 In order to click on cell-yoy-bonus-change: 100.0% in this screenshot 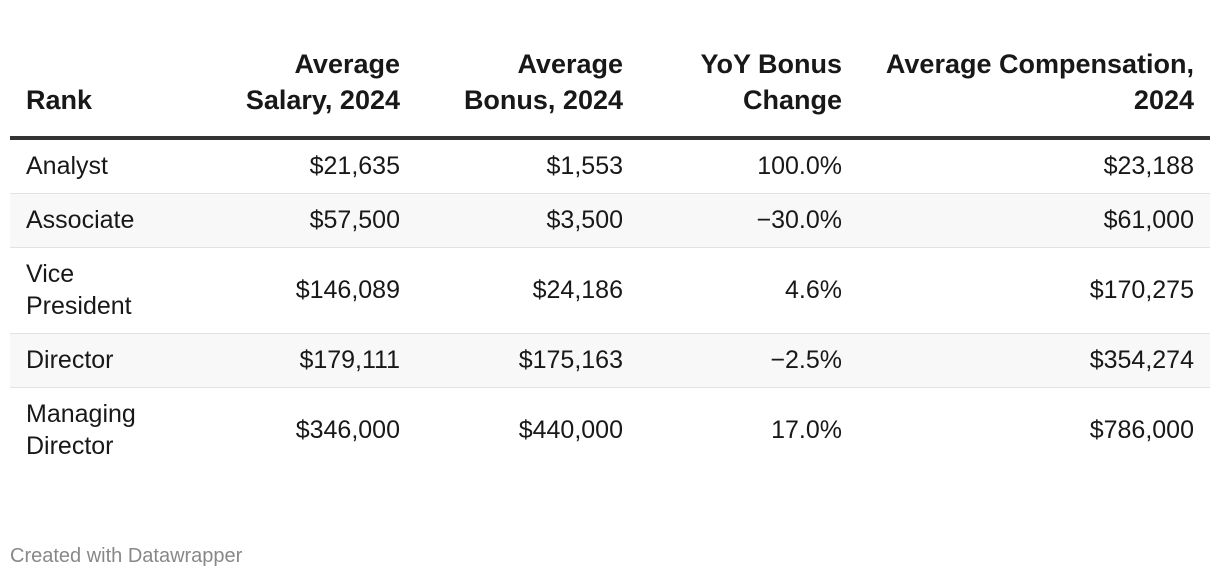, I will do `click(748, 166)`.